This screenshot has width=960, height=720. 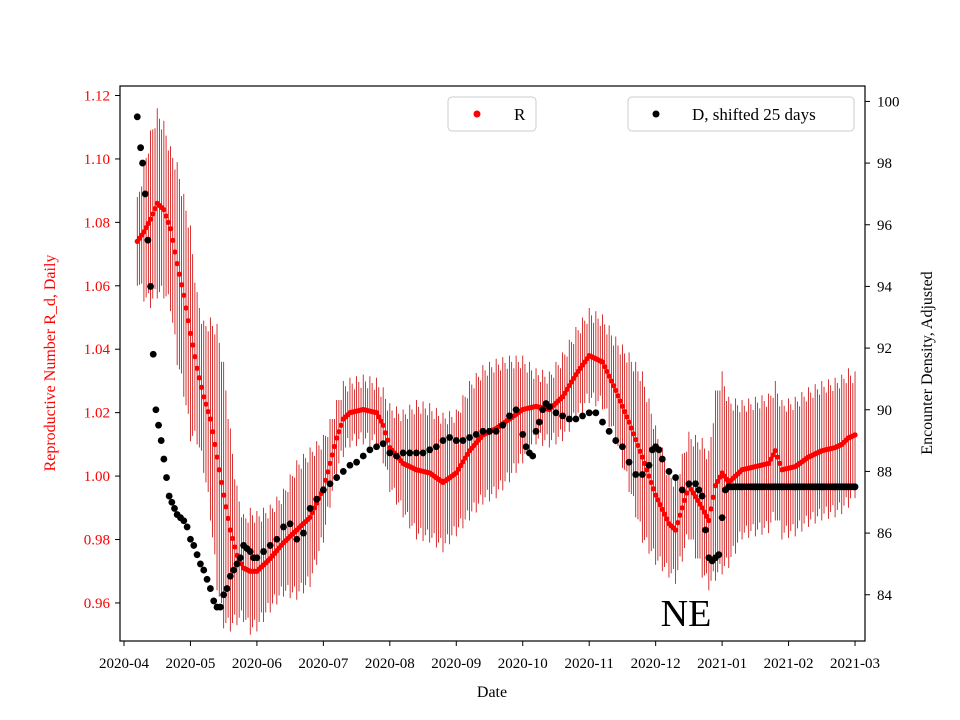 I want to click on x-tick-label: 2021-03, so click(x=855, y=664).